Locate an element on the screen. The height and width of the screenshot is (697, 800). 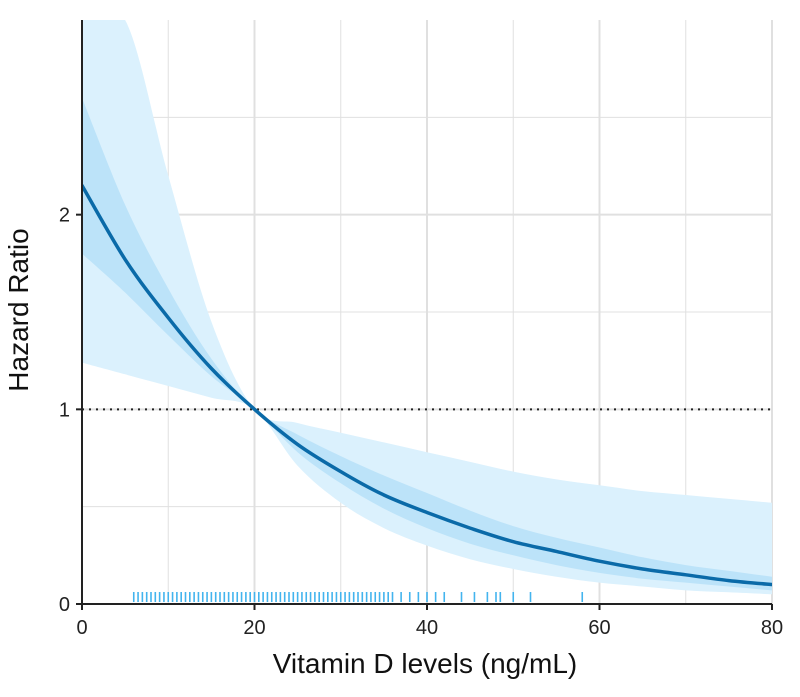
x-tick-label: 20 is located at coordinates (254, 628).